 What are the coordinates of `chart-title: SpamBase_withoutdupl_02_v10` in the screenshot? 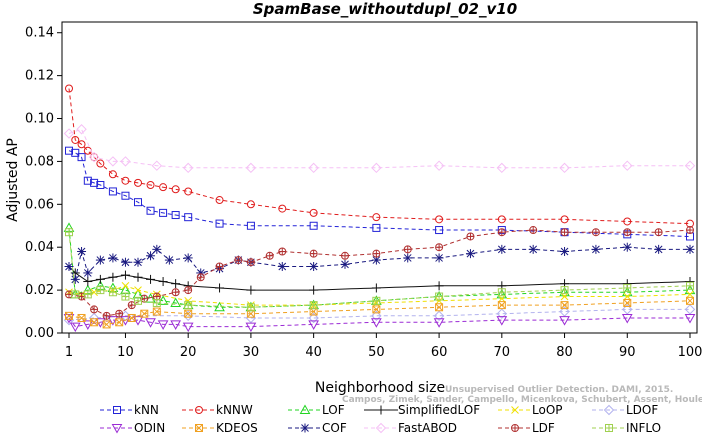 It's located at (385, 9).